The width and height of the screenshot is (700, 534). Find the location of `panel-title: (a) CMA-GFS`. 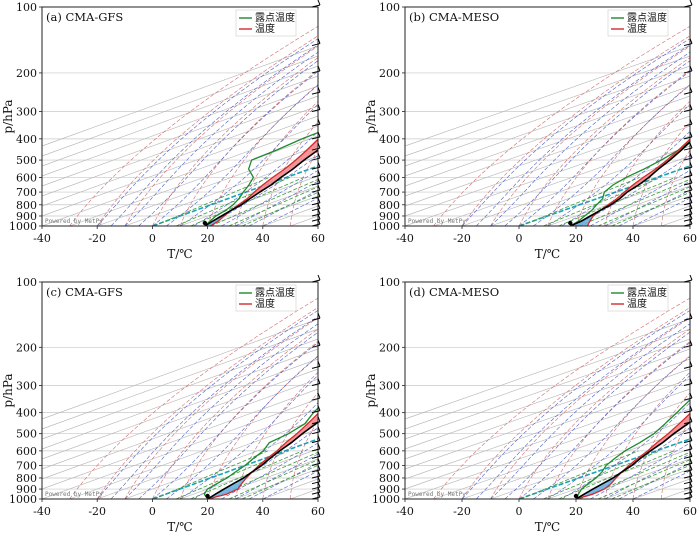

panel-title: (a) CMA-GFS is located at coordinates (84, 17).